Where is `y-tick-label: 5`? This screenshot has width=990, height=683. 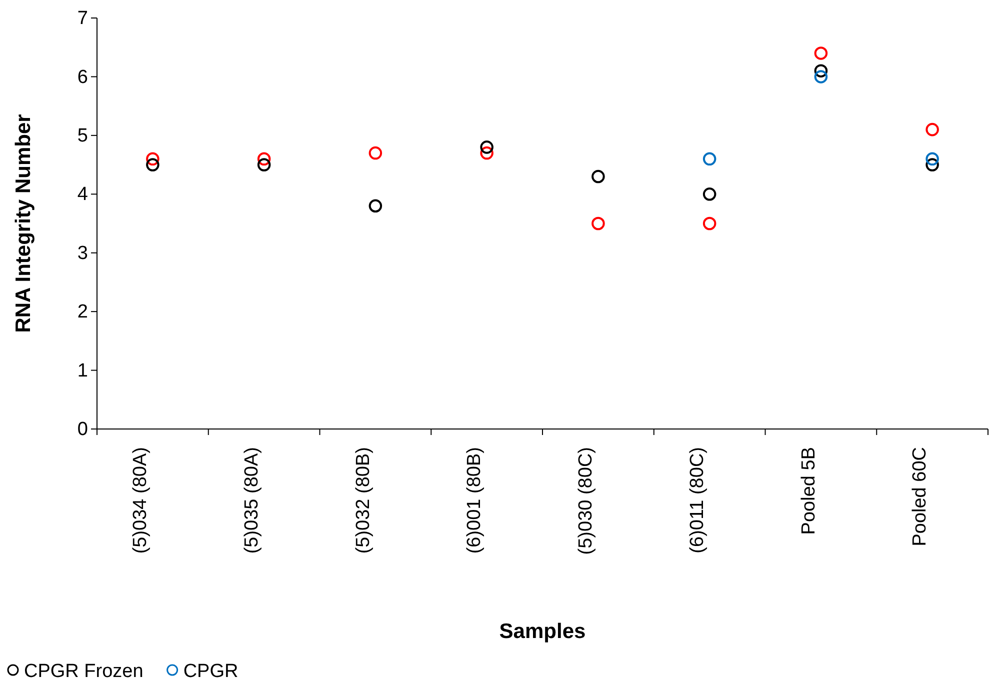
y-tick-label: 5 is located at coordinates (82, 136).